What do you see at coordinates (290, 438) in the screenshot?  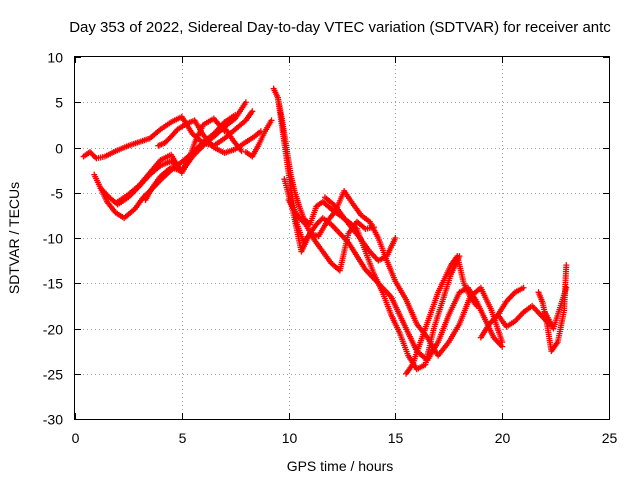 I see `x-tick-label: 10` at bounding box center [290, 438].